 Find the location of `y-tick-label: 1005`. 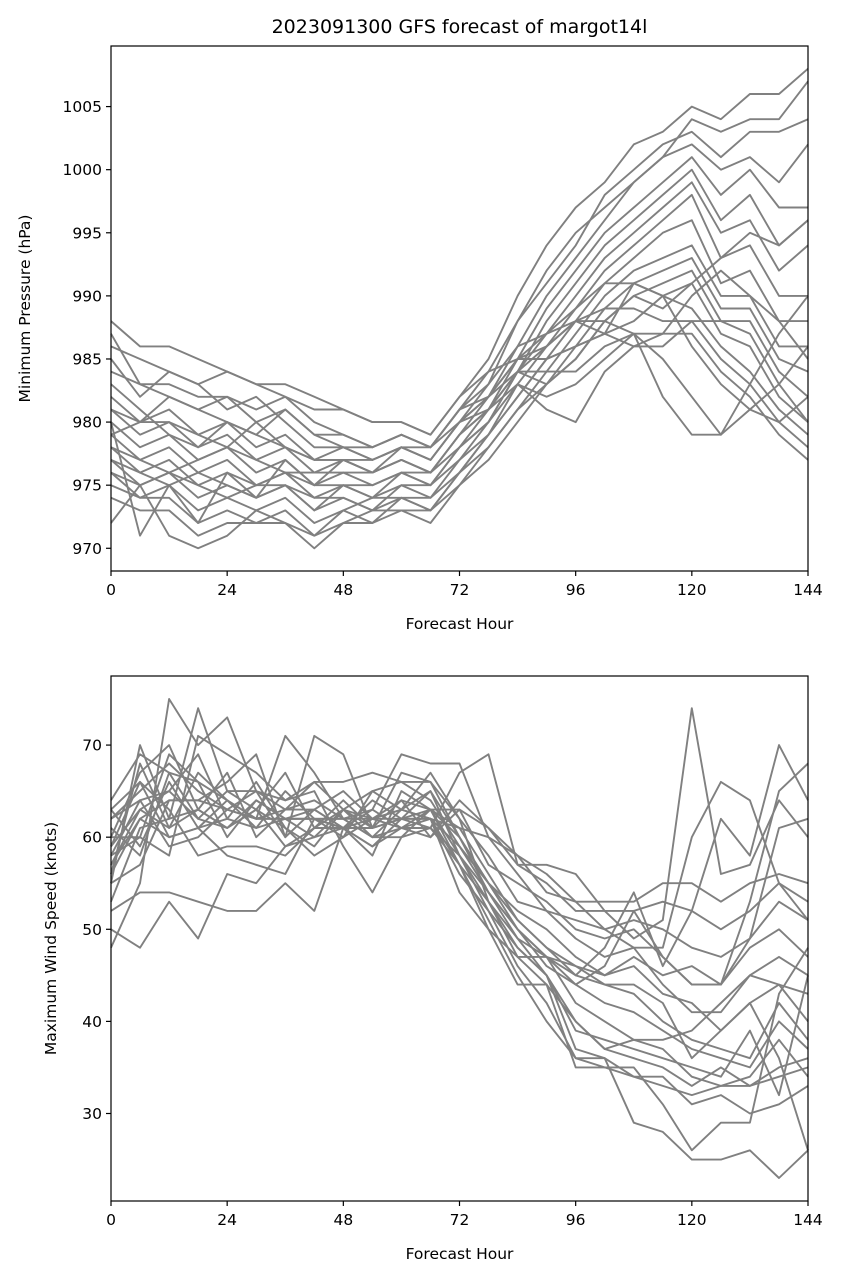

y-tick-label: 1005 is located at coordinates (82, 107).